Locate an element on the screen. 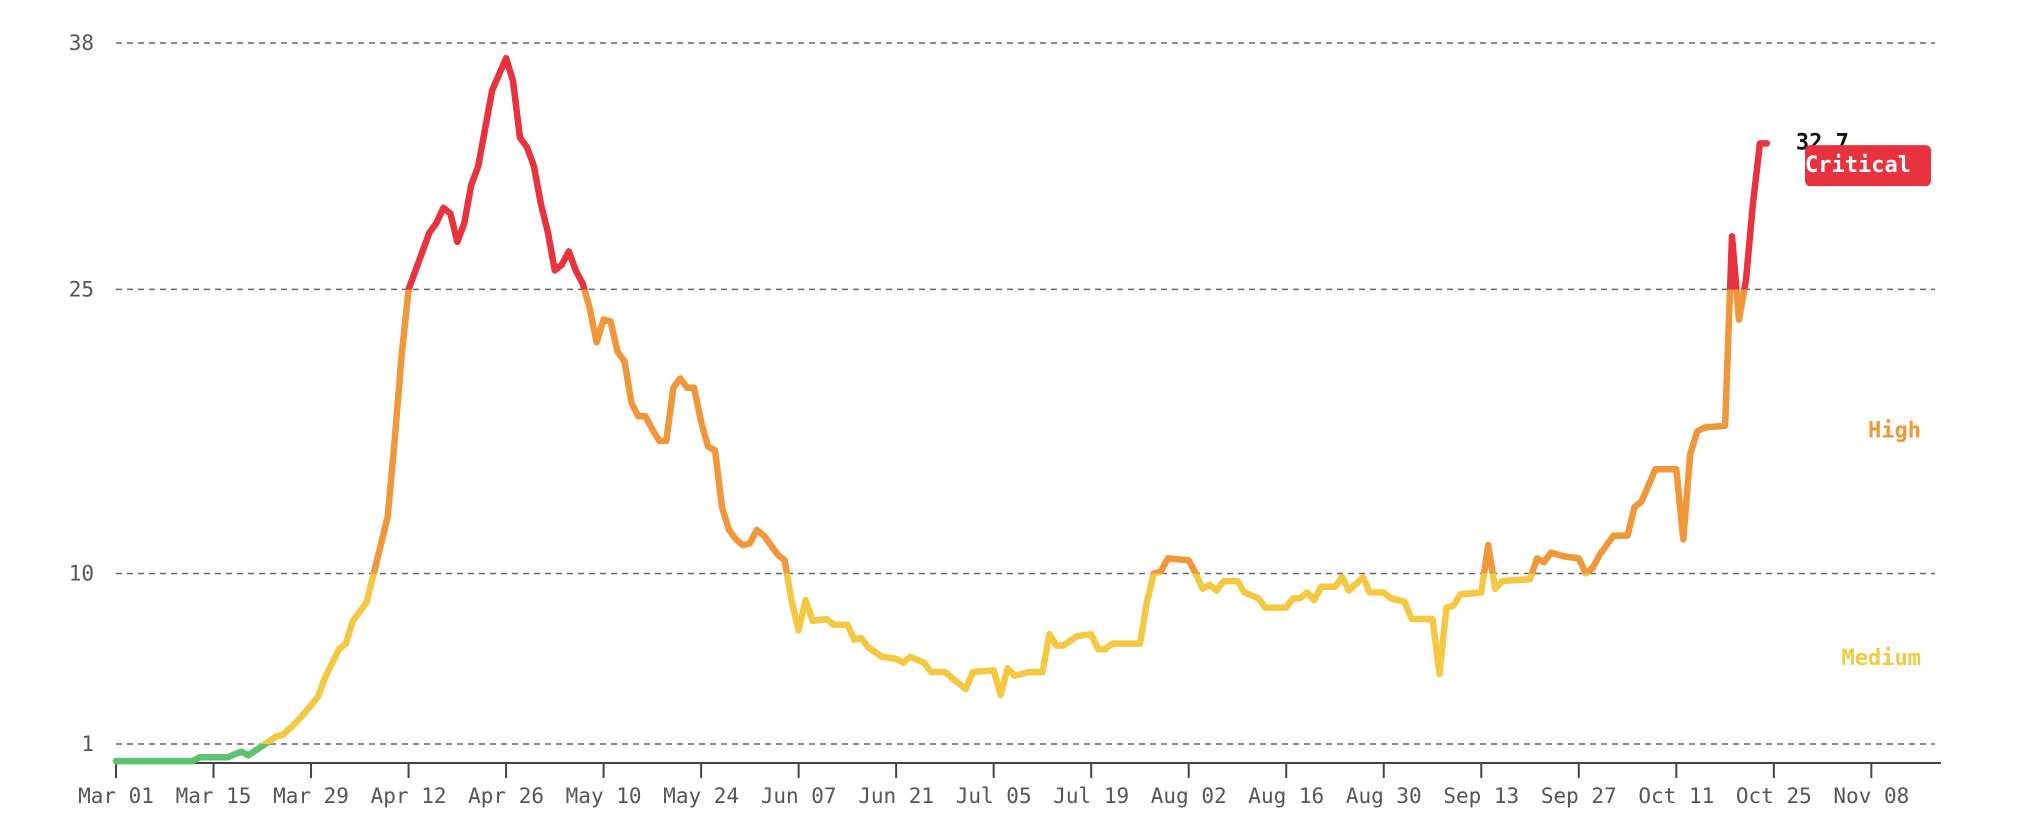  x-tick-label: Mar 15 is located at coordinates (214, 796).